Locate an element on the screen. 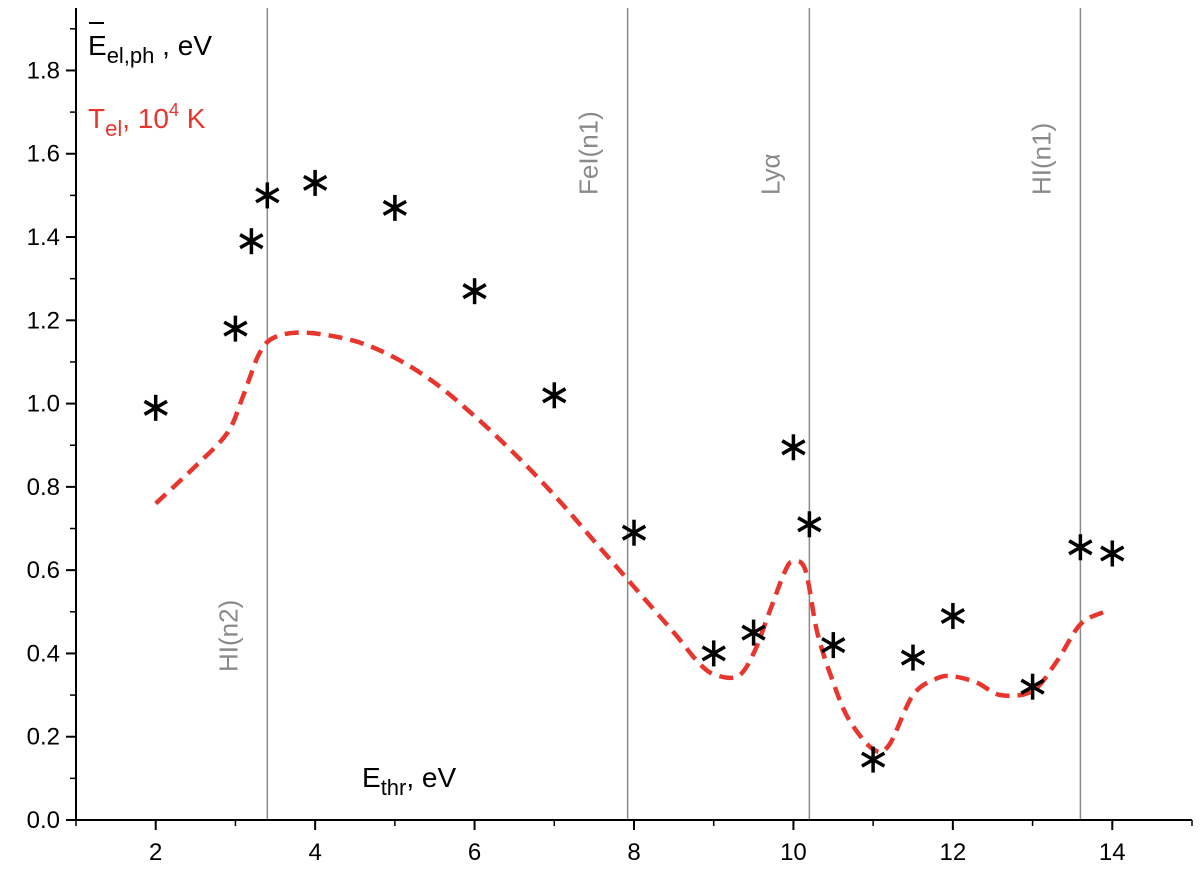 Image resolution: width=1200 pixels, height=876 pixels. legend-line-label: Tel, 104 K is located at coordinates (147, 120).